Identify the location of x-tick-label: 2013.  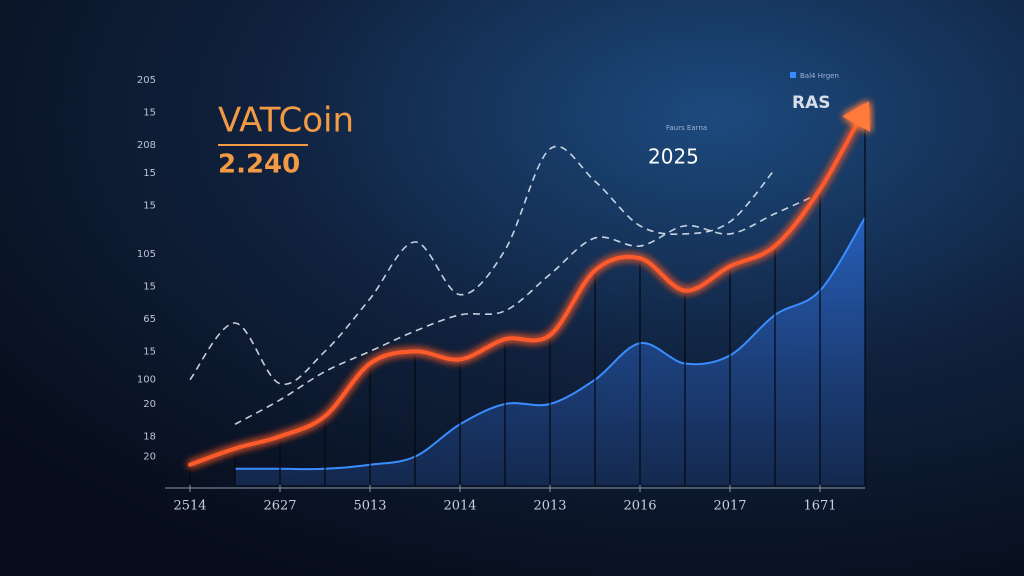
(549, 506).